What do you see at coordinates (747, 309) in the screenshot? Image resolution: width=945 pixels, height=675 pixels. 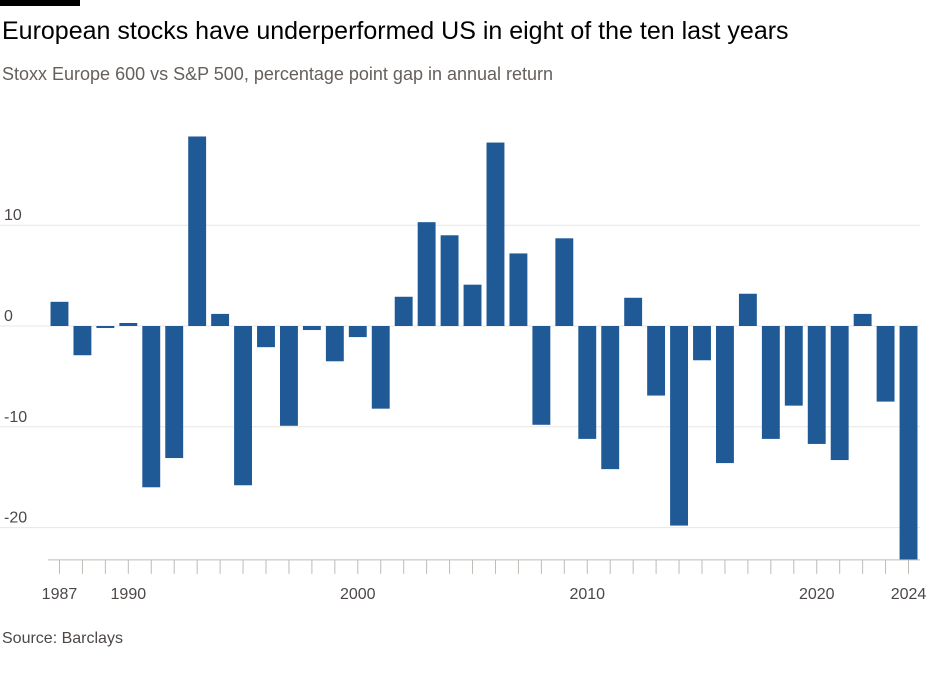 I see `bar-2017` at bounding box center [747, 309].